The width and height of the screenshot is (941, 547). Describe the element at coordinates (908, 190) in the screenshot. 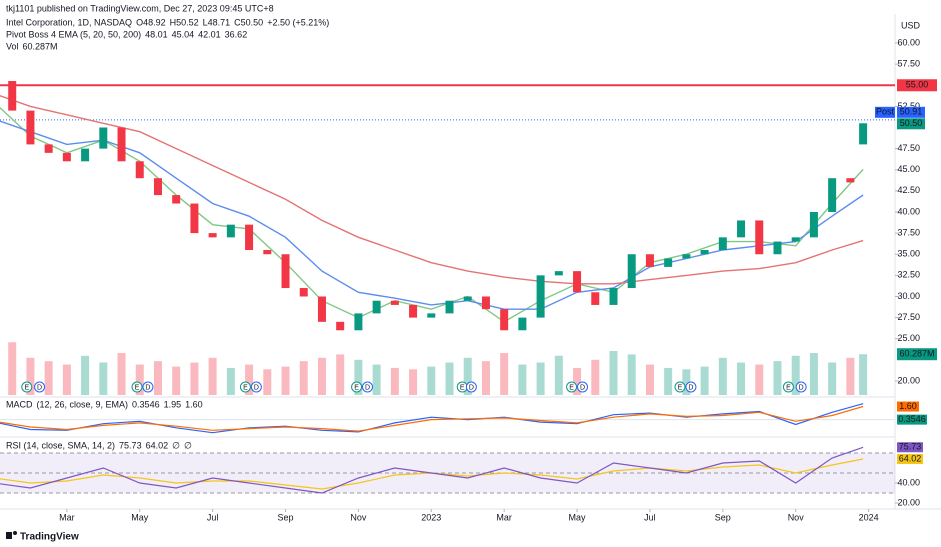

I see `y-tick-label: 42.50` at that location.